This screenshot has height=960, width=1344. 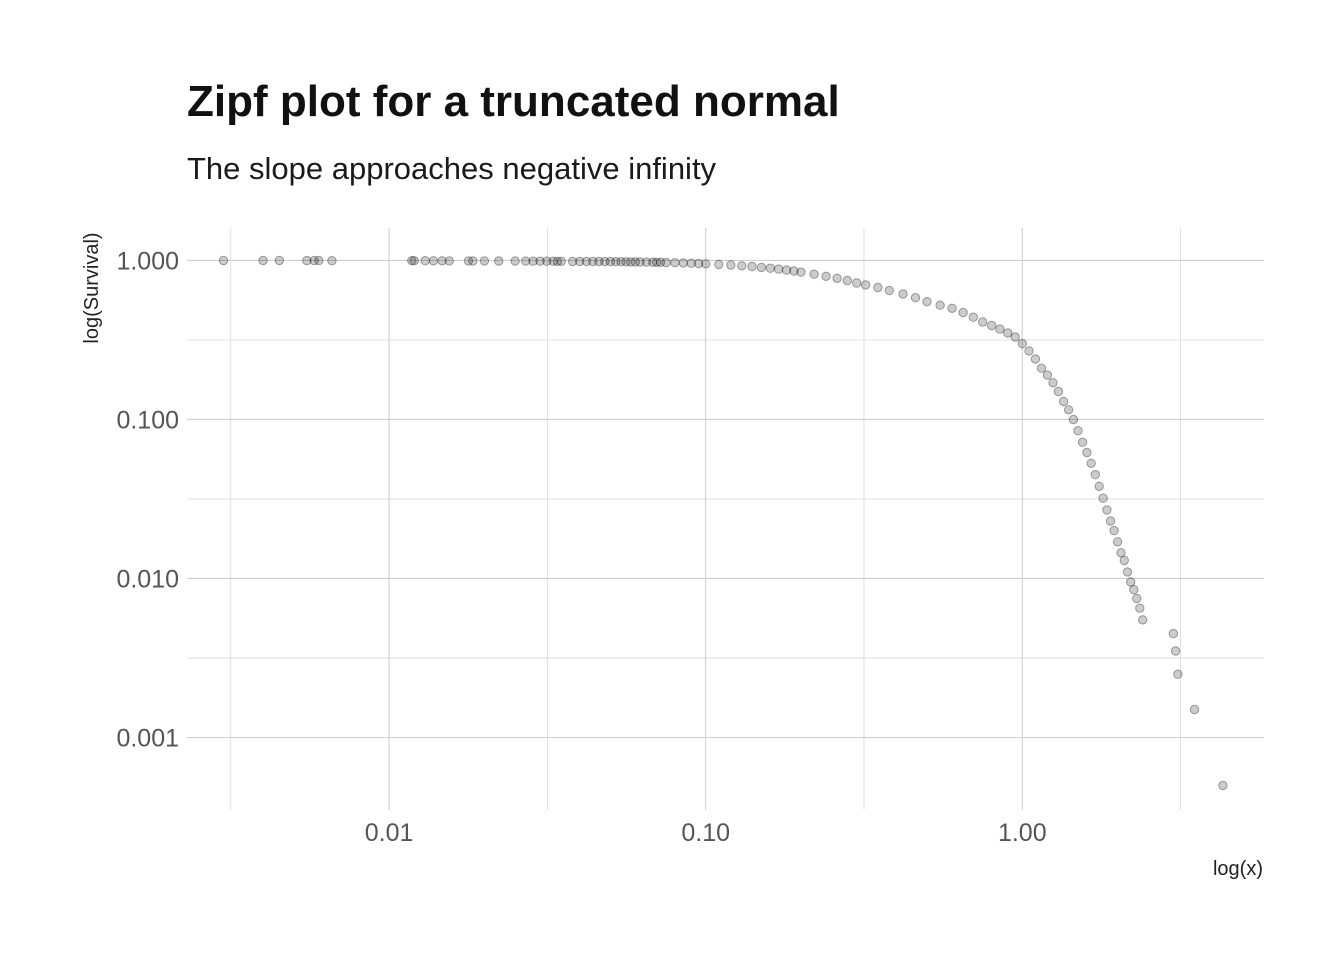 I want to click on x-tick-label: 0.01, so click(x=389, y=833).